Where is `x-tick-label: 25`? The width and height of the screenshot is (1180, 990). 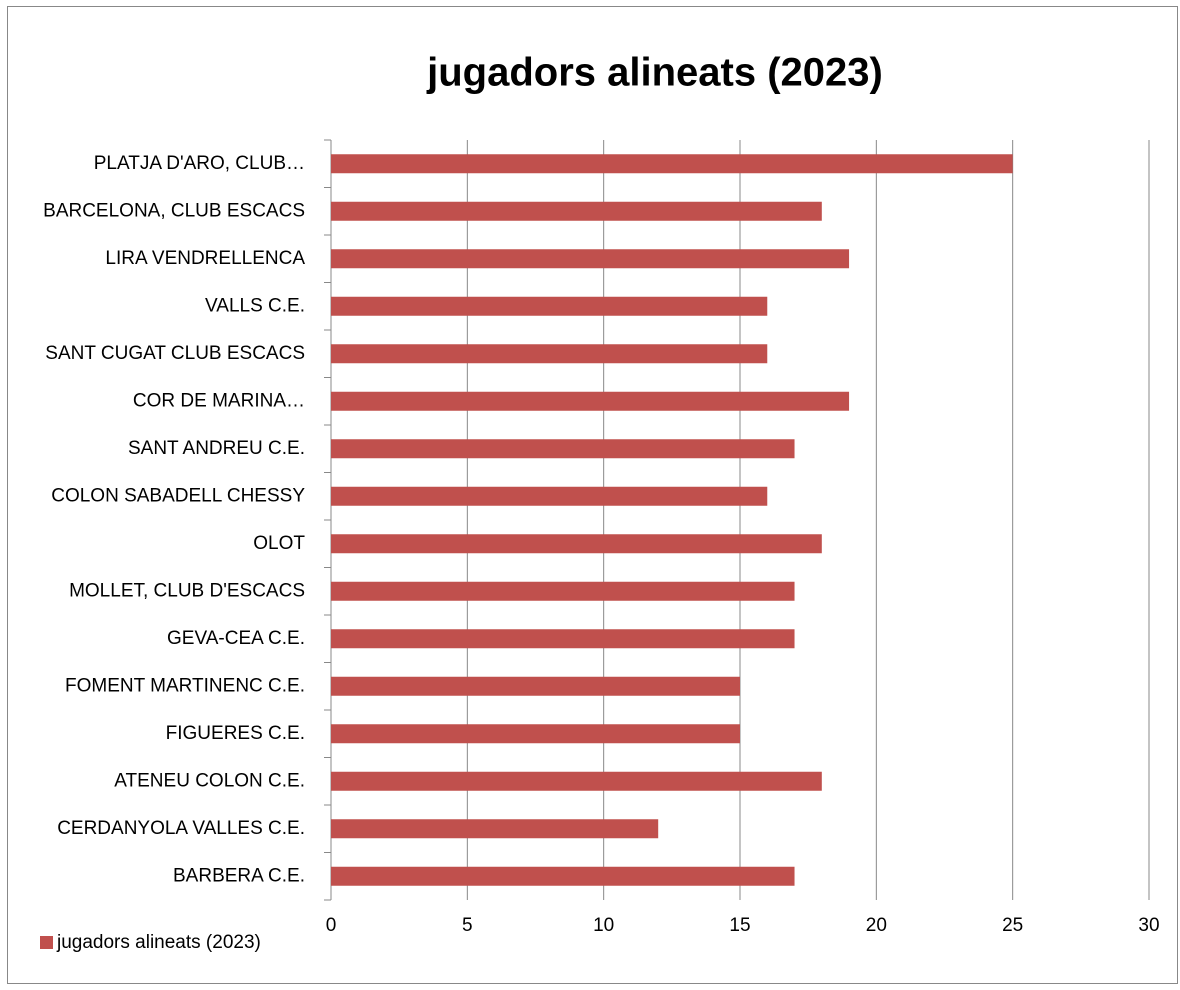 x-tick-label: 25 is located at coordinates (1012, 925).